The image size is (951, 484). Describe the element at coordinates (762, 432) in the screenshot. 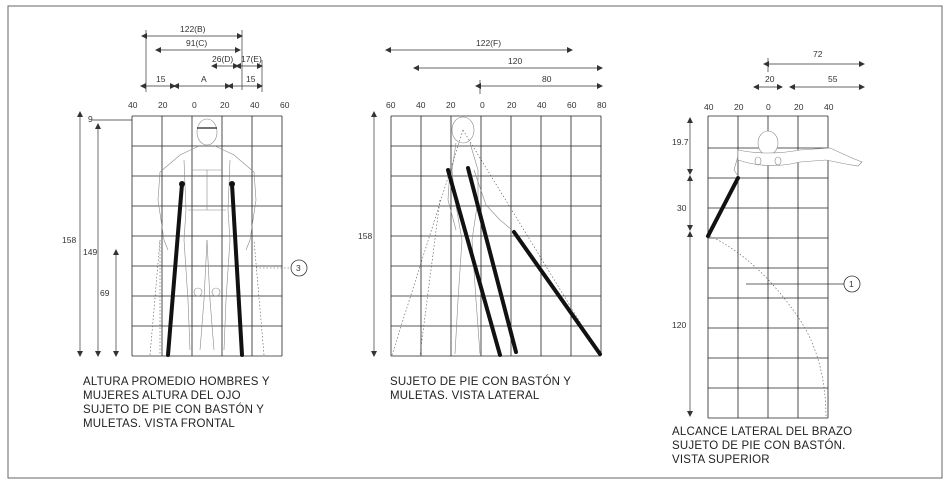

I see `caption-line: ALCANCE LATERAL DEL BRAZO` at that location.